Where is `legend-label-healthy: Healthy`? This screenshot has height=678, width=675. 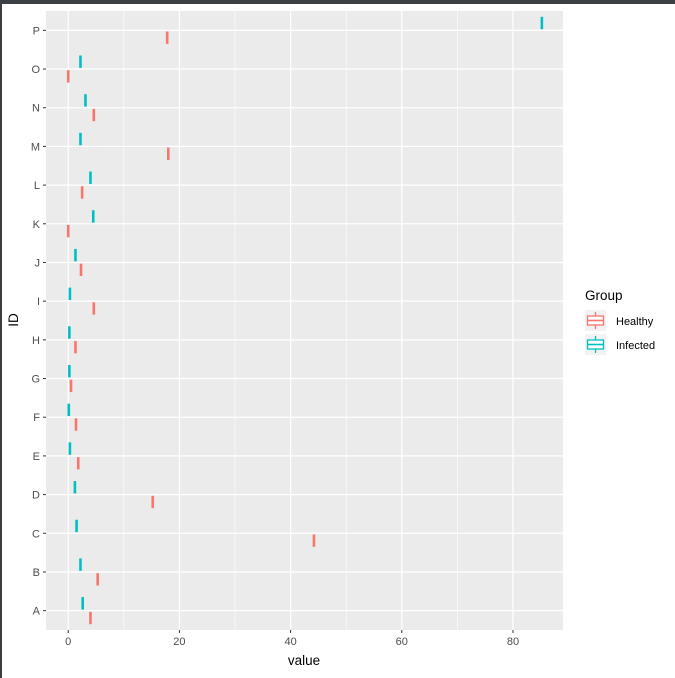 legend-label-healthy: Healthy is located at coordinates (635, 322).